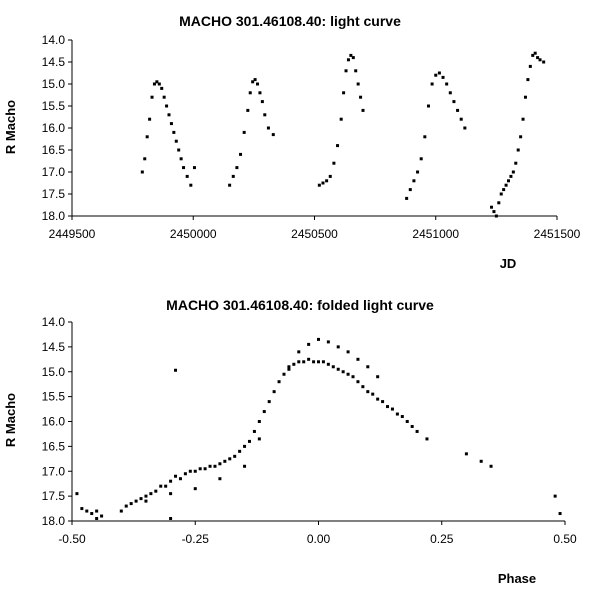 The image size is (600, 600). What do you see at coordinates (290, 21) in the screenshot?
I see `chart-title: MACHO 301.46108.40: light curve` at bounding box center [290, 21].